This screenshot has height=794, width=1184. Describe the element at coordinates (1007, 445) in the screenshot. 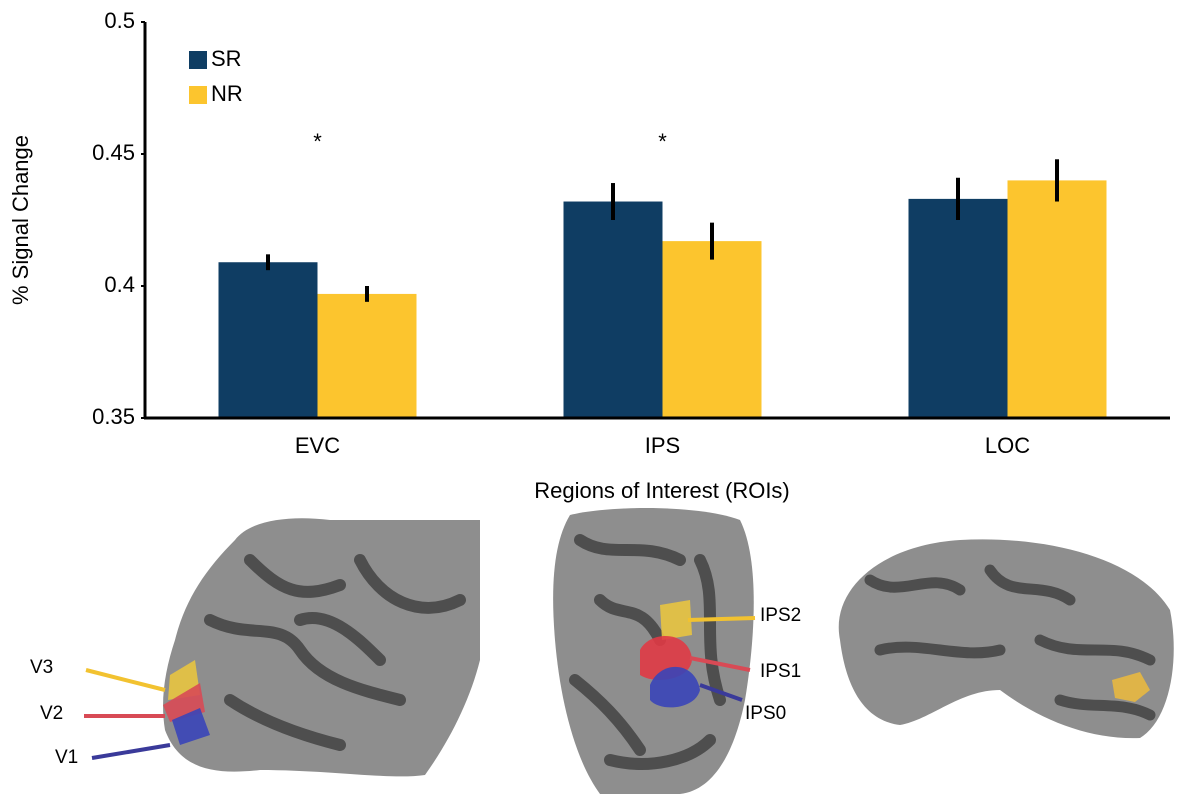

I see `x-tick-label: LOC` at that location.